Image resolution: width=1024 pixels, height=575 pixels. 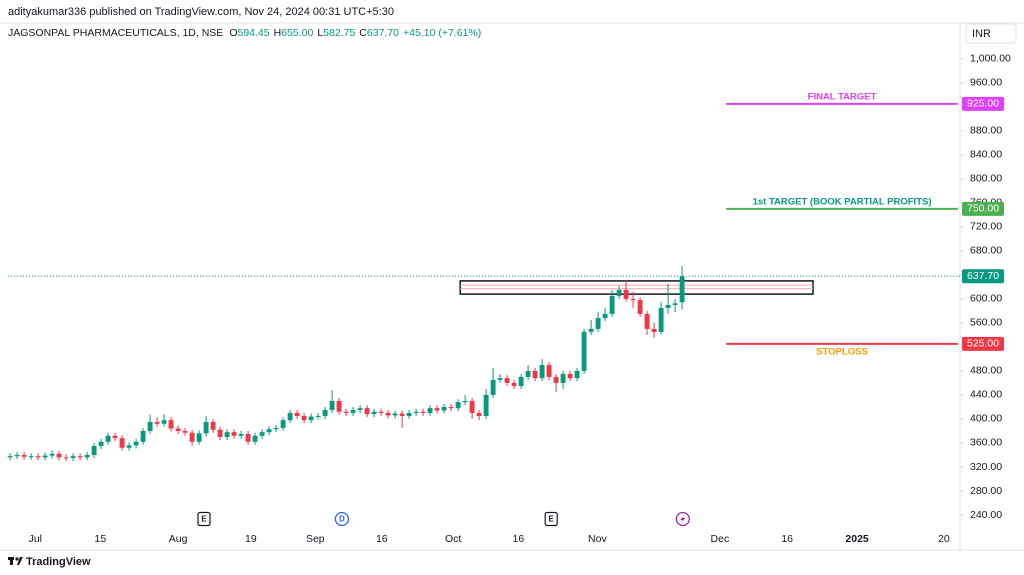 What do you see at coordinates (986, 371) in the screenshot?
I see `y-tick-label: 480.00` at bounding box center [986, 371].